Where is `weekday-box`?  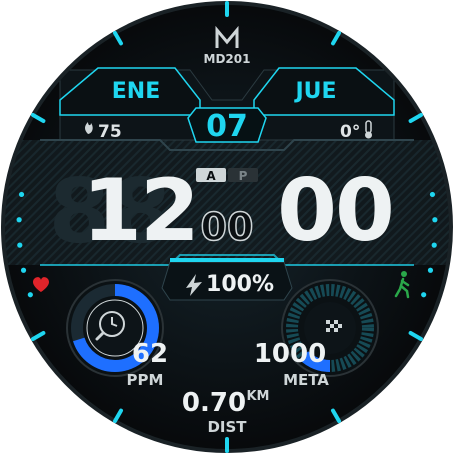
weekday-box is located at coordinates (324, 91).